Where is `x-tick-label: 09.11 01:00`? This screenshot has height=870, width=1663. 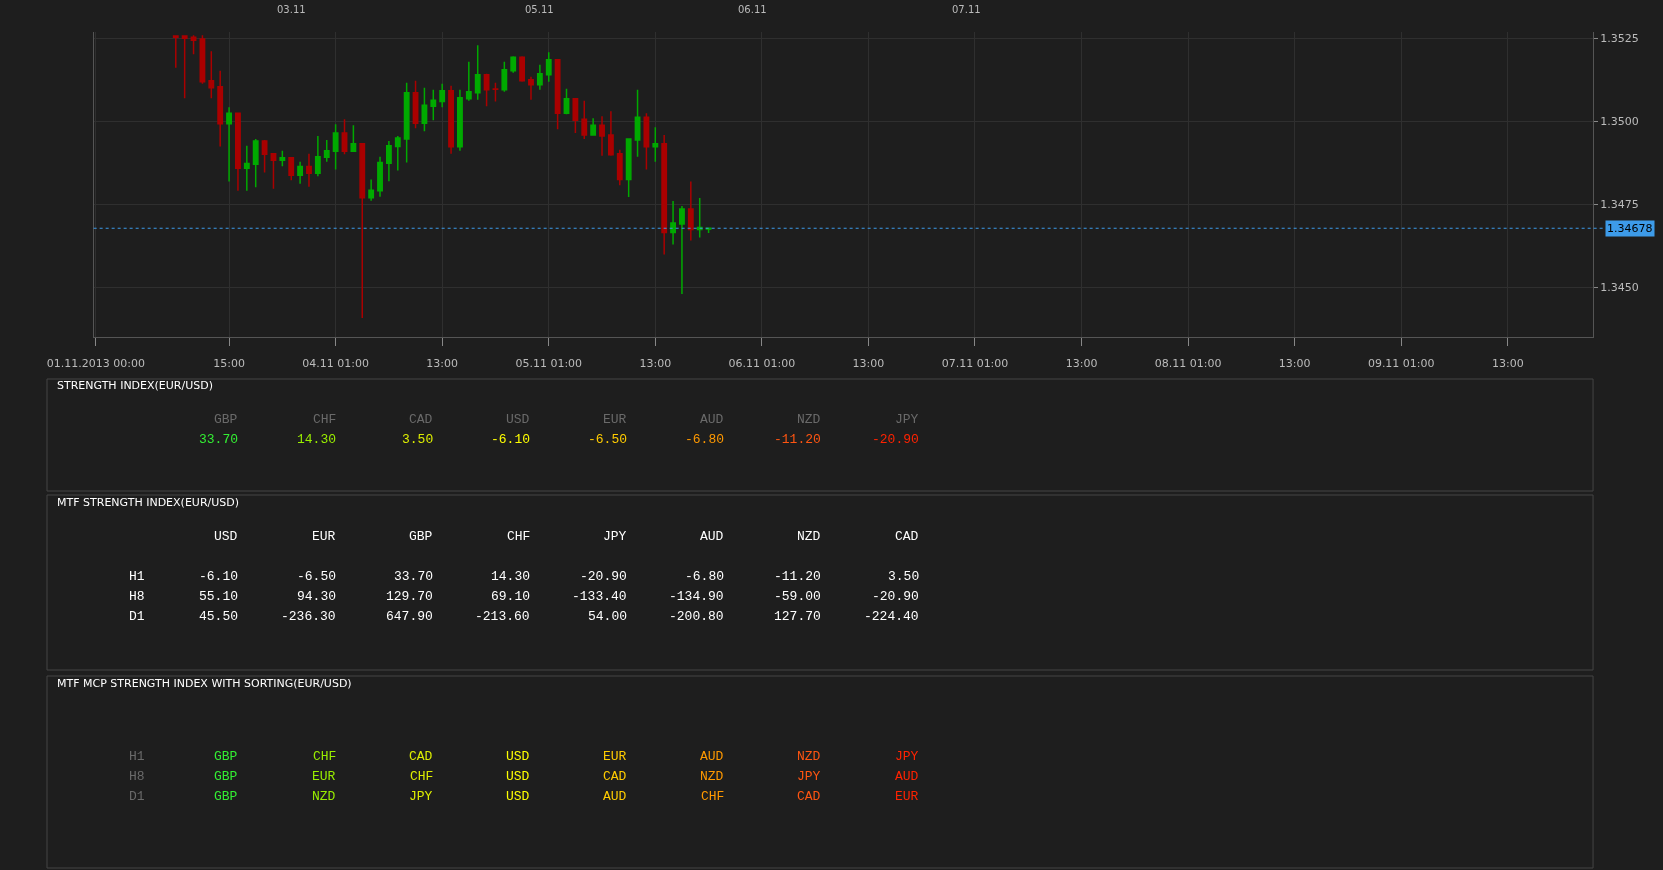 x-tick-label: 09.11 01:00 is located at coordinates (1401, 364).